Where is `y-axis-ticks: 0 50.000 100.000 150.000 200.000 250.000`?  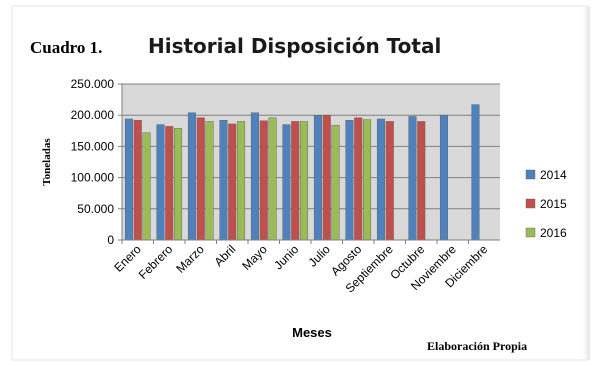 y-axis-ticks: 0 50.000 100.000 150.000 200.000 250.000 is located at coordinates (96, 162).